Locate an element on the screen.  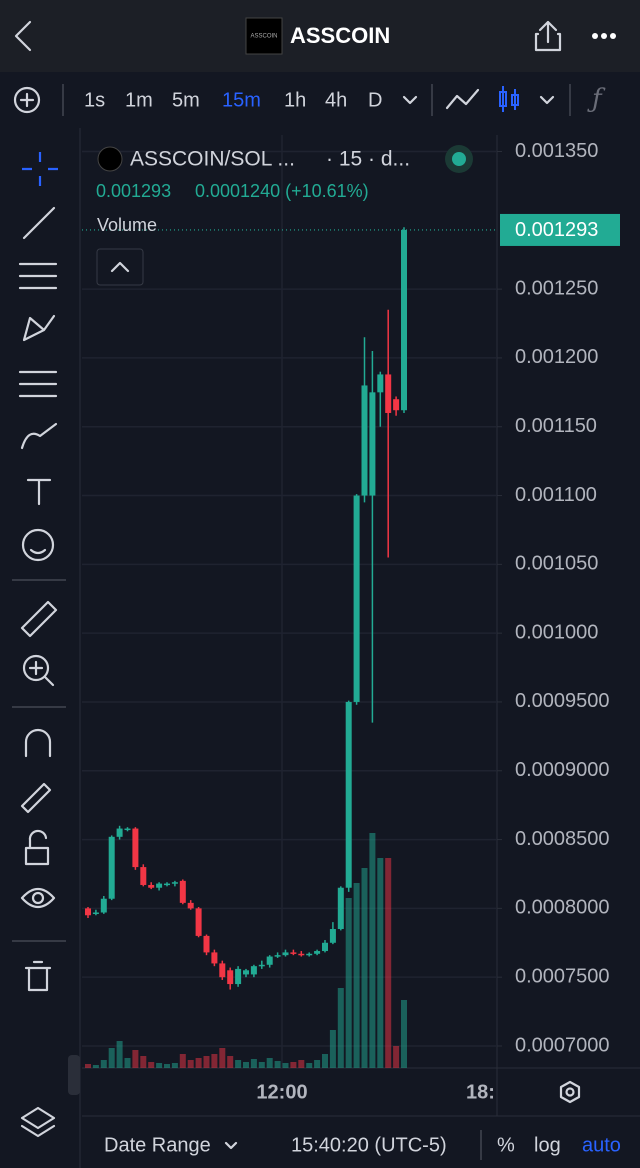
y-tick-label: 0.001100 is located at coordinates (556, 495).